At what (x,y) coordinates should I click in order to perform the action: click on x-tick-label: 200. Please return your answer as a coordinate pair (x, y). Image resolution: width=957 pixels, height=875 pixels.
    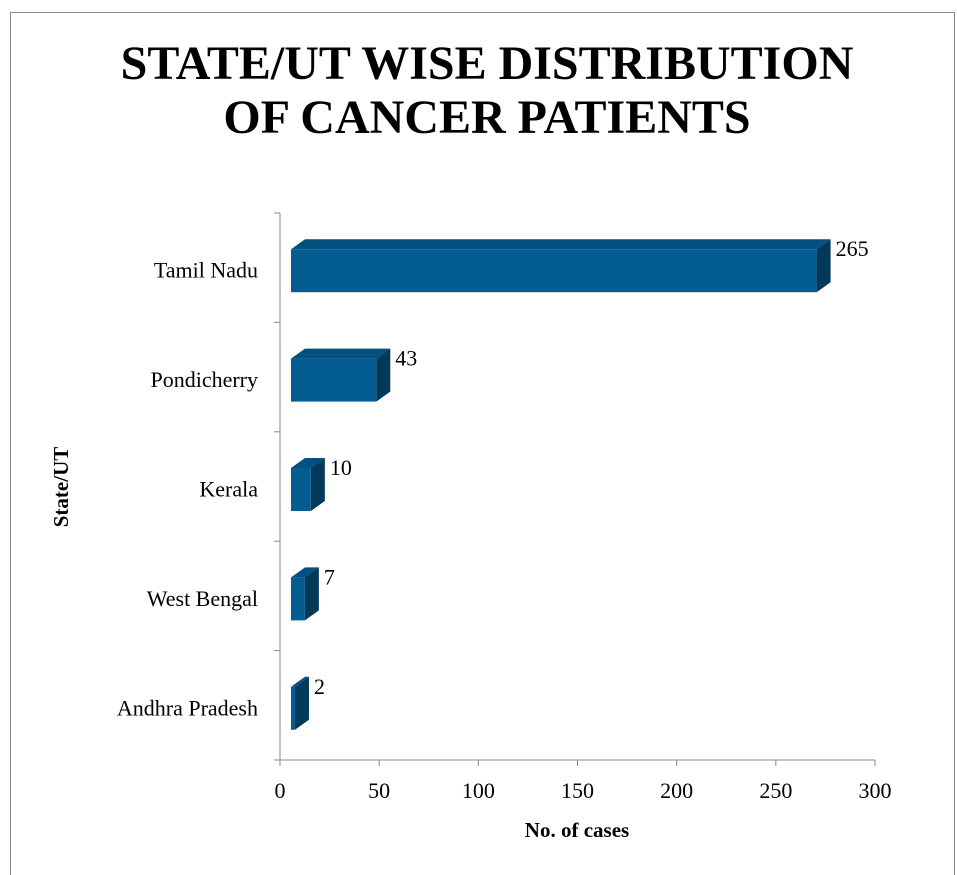
    Looking at the image, I should click on (676, 790).